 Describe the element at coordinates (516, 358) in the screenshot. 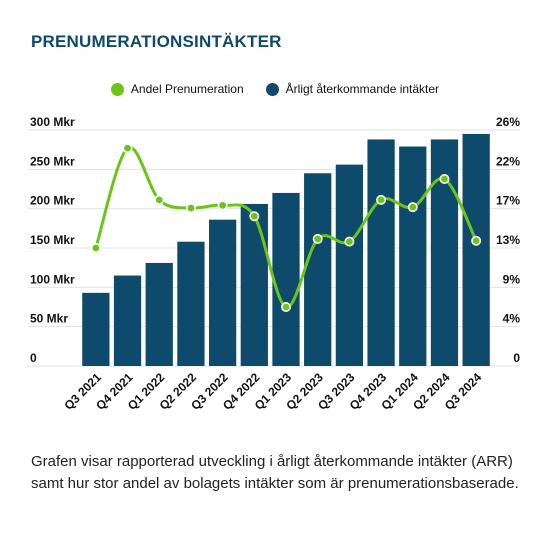

I see `right-tick-label: 0` at that location.